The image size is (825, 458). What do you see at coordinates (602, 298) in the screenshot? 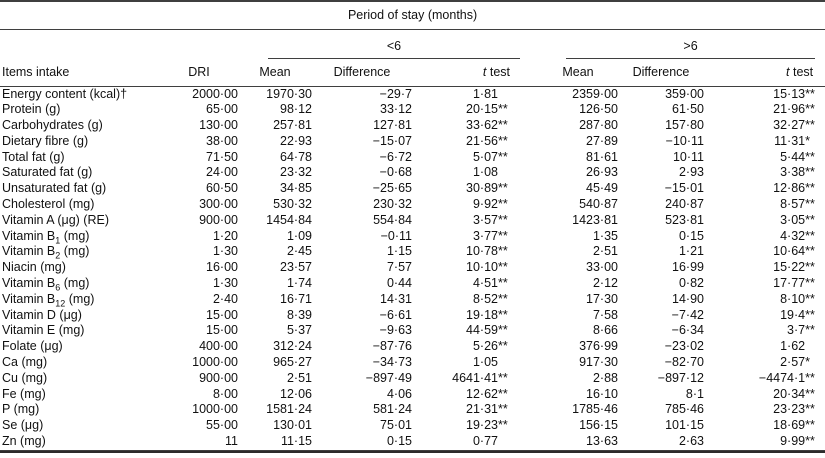
I see `gt6-mean-value: 17·30` at bounding box center [602, 298].